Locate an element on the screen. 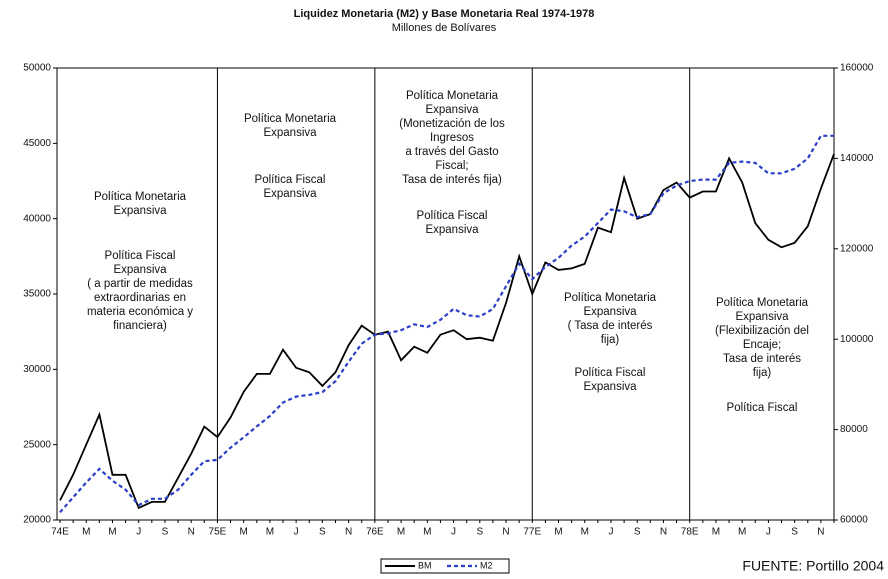 This screenshot has width=888, height=579. y2-tick-label: 100000 is located at coordinates (857, 339).